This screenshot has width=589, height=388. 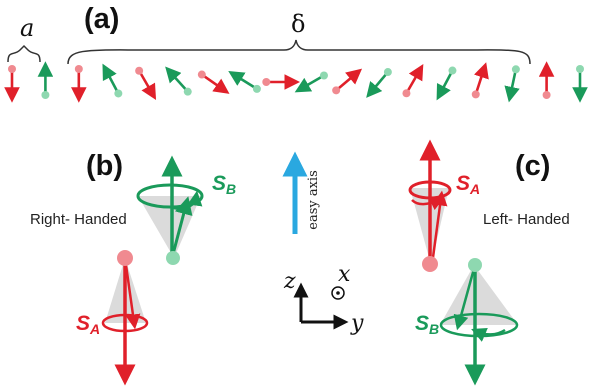 I want to click on right-handed-label: Right- Handed, so click(x=78, y=219).